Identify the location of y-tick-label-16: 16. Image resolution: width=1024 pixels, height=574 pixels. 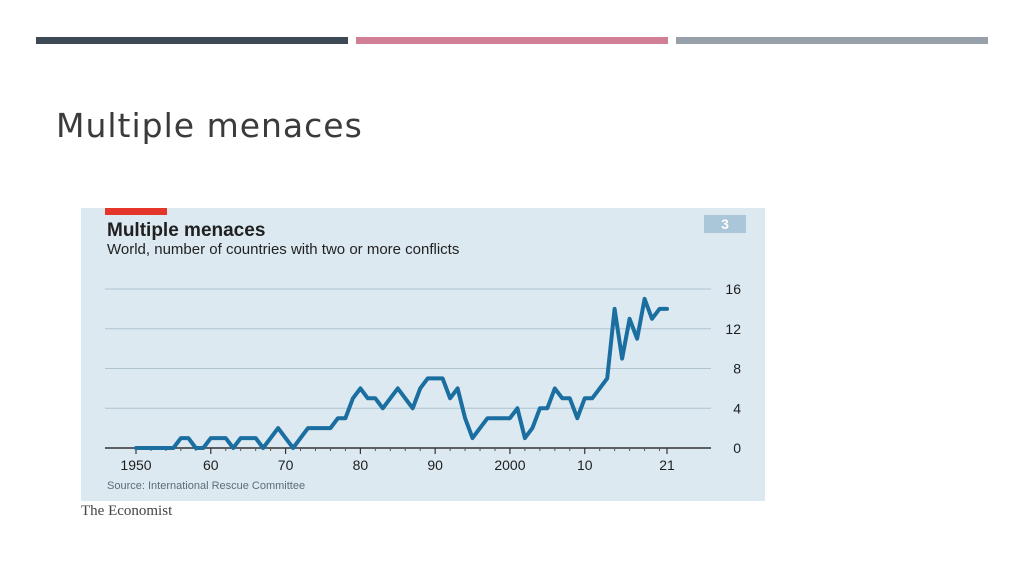
(733, 289).